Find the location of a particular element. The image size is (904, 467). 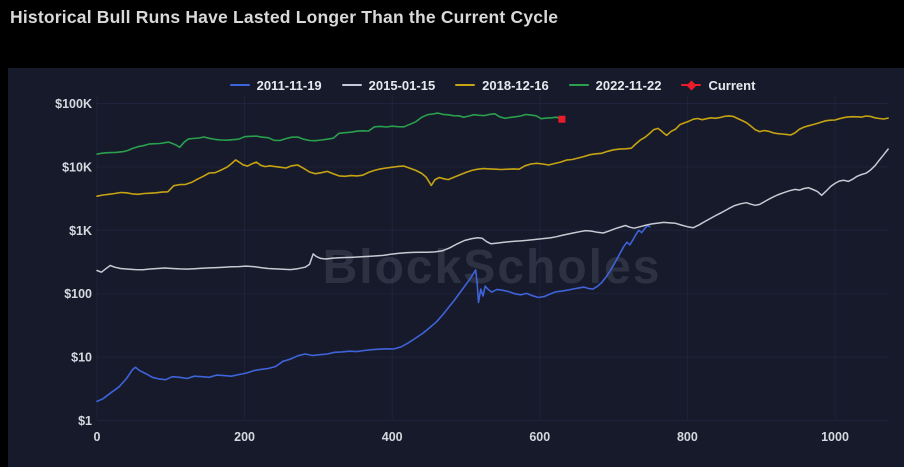

y-axis-tick-label: $100K is located at coordinates (73, 104).